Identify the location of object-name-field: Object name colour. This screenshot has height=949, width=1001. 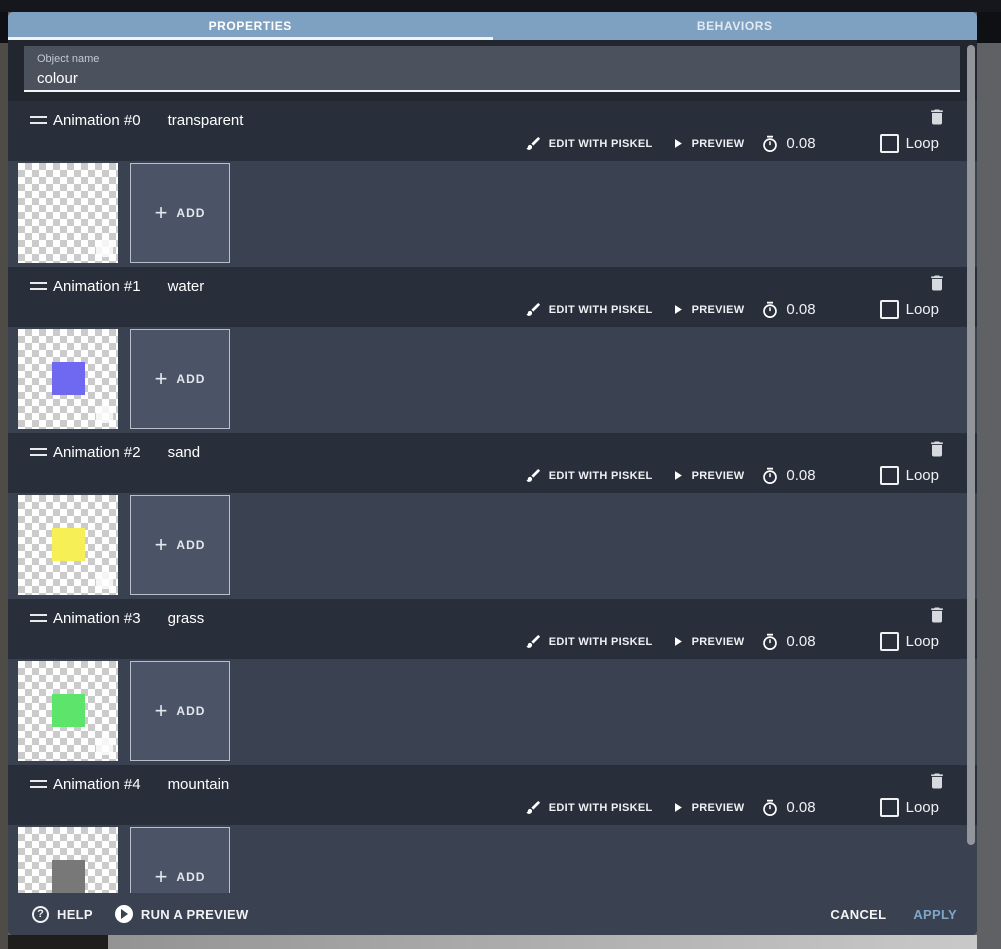
(492, 69).